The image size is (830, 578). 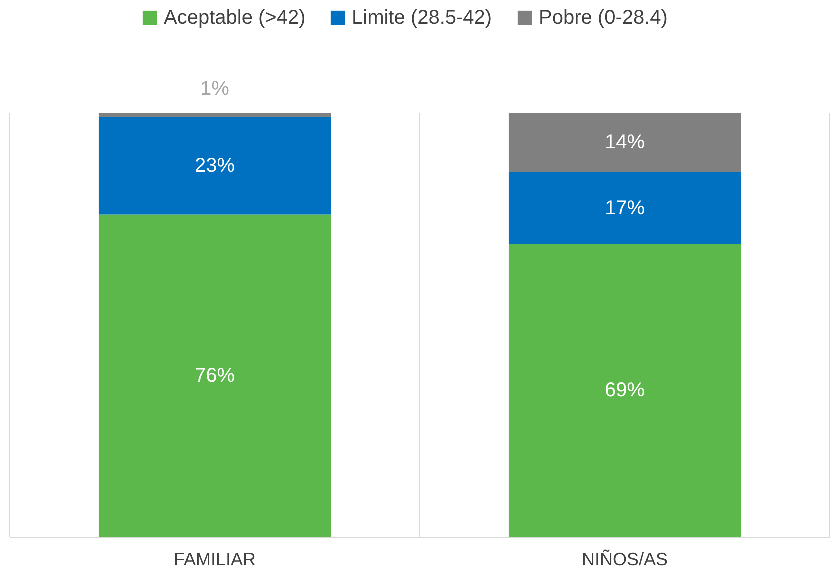 I want to click on data-label: 23%, so click(x=215, y=166).